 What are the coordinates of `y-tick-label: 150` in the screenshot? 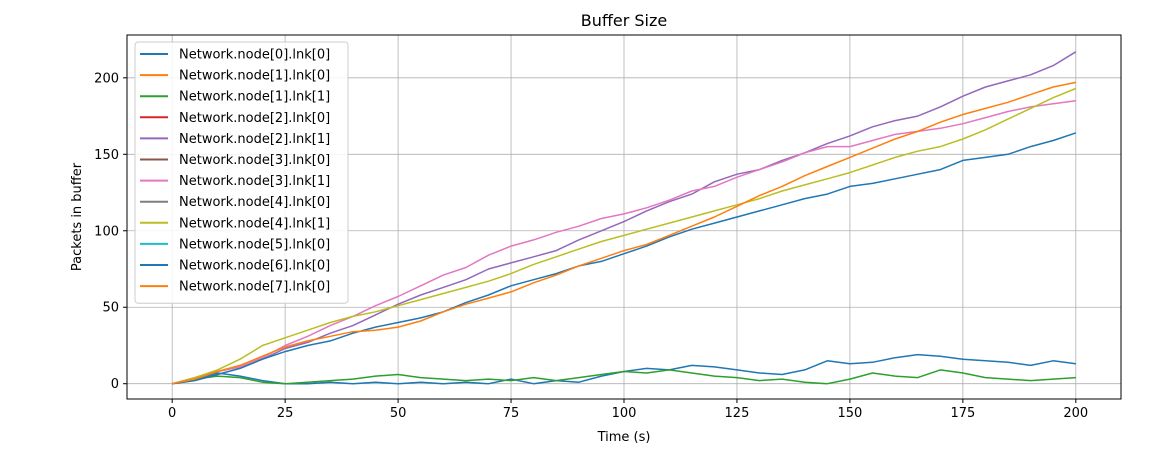 It's located at (106, 155).